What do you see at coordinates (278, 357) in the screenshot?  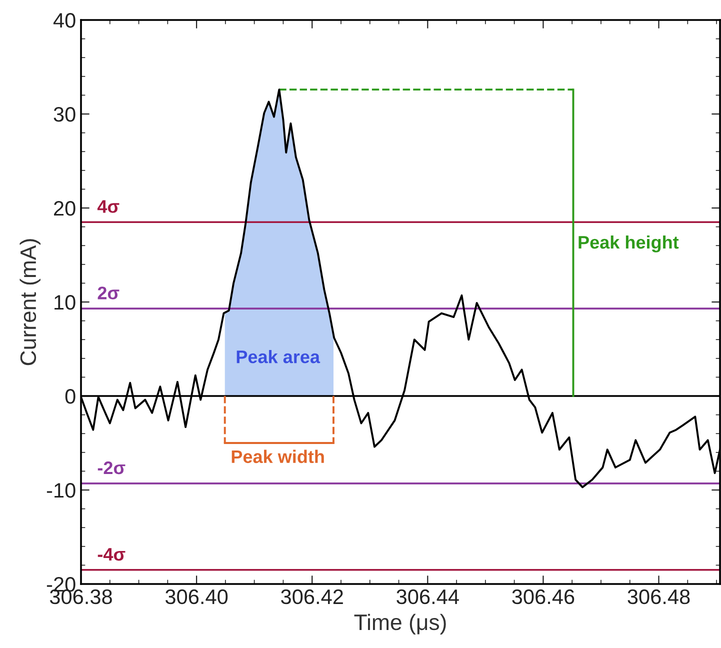 I see `annotation: Peak area` at bounding box center [278, 357].